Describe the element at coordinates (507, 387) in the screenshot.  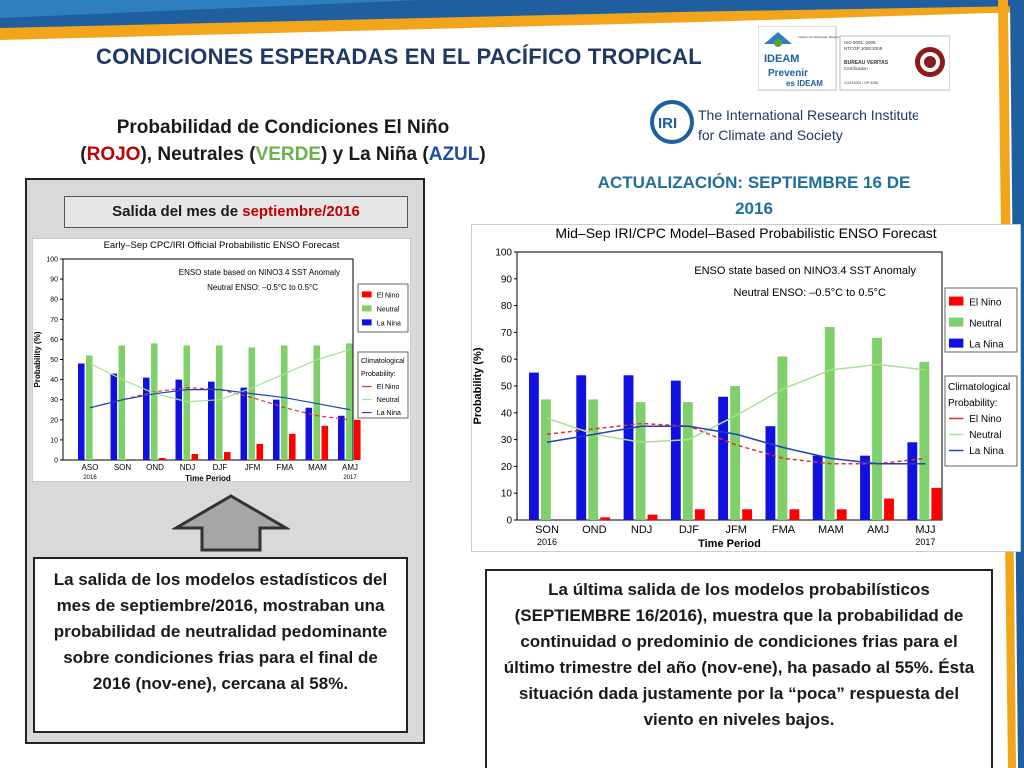
I see `y-tick-label: 50` at that location.